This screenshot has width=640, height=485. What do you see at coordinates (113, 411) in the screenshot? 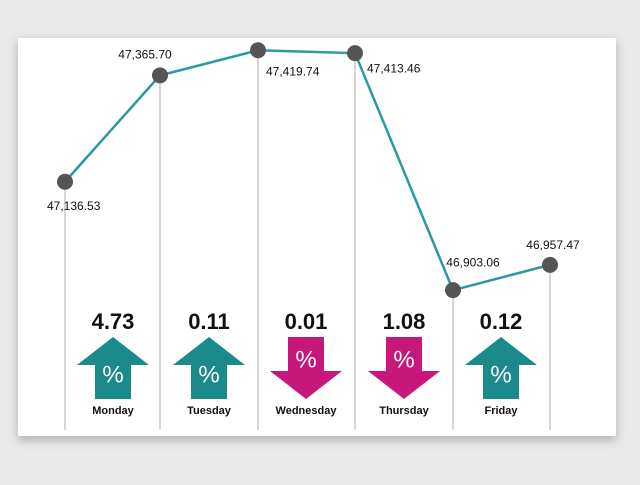
I see `day-label: Monday` at bounding box center [113, 411].